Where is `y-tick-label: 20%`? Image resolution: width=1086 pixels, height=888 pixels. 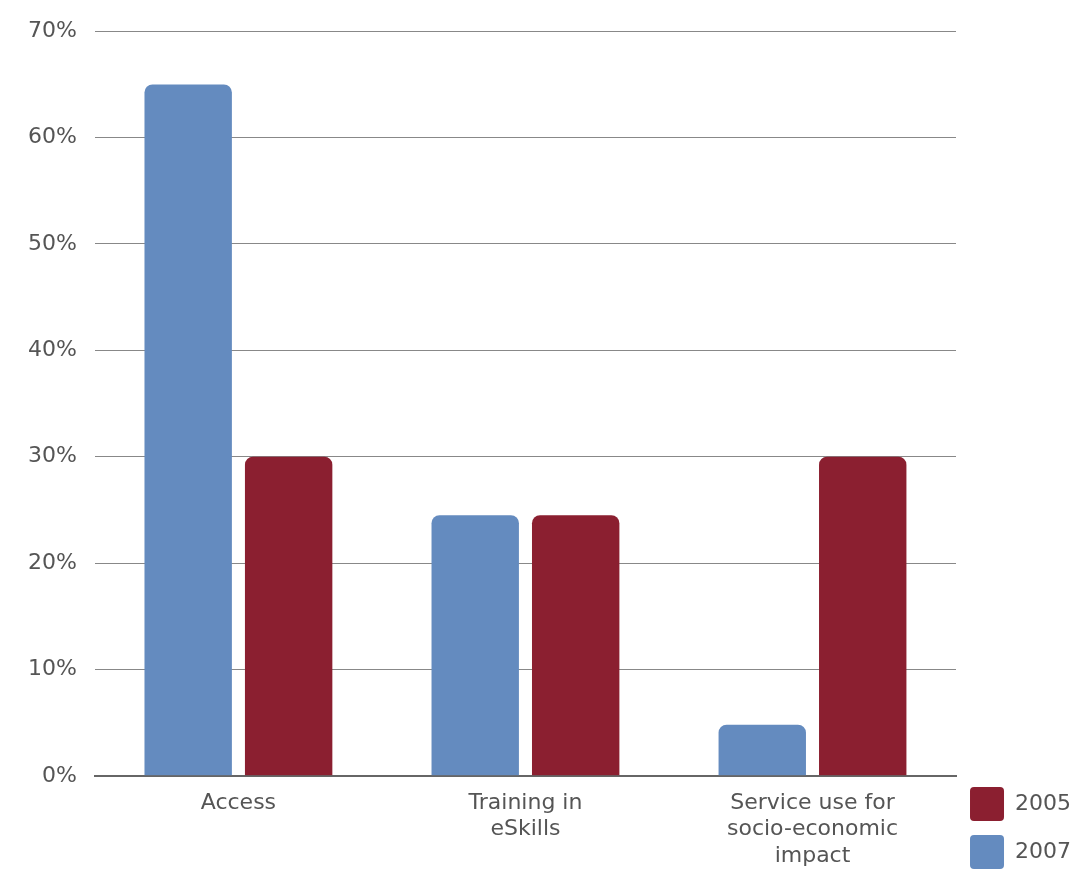 y-tick-label: 20% is located at coordinates (52, 561).